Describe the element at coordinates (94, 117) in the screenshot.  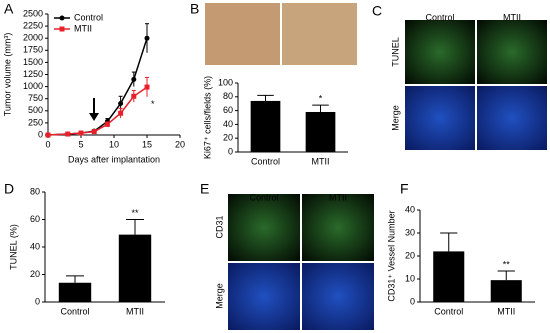
I see `treatment-arrow-head` at that location.